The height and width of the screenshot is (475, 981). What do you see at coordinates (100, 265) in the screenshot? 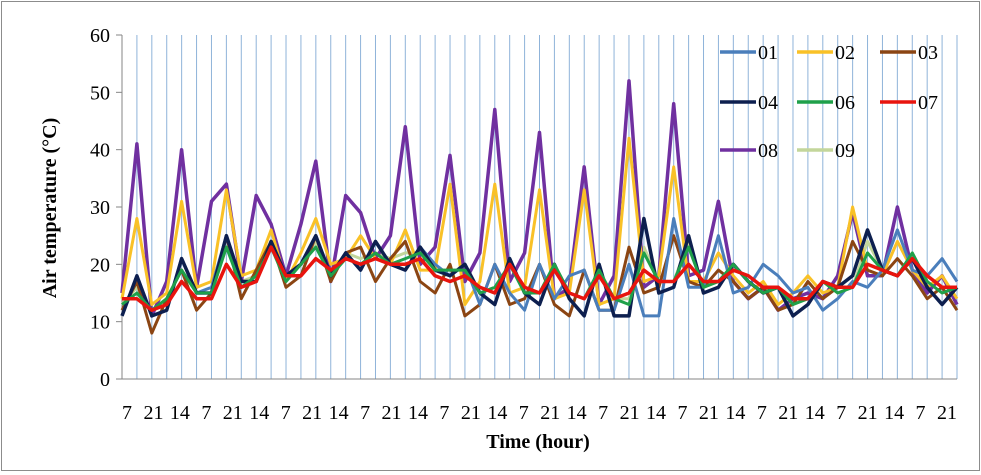
I see `y-tick-label: 20` at bounding box center [100, 265].